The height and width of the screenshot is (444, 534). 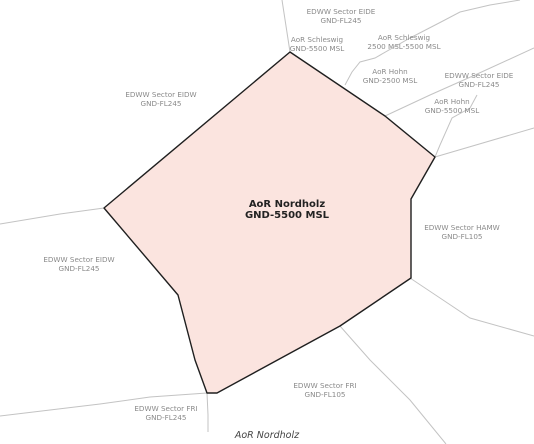 I want to click on sector-limits-label: GND-2500 MSL, so click(x=390, y=80).